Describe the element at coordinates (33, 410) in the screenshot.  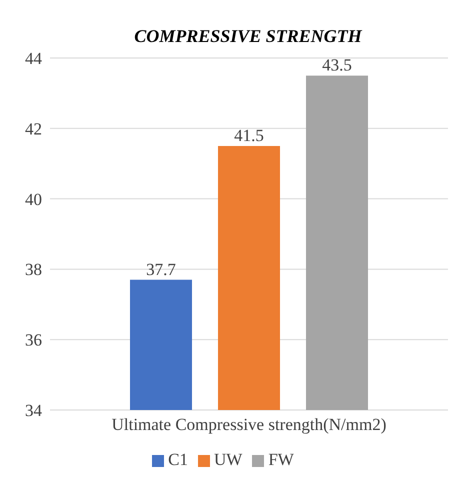
I see `y-tick-label: 34` at that location.